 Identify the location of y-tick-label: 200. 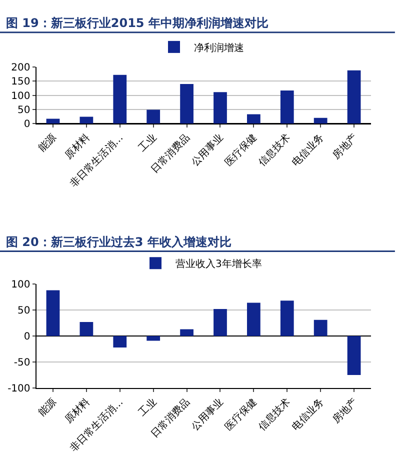
(20, 68).